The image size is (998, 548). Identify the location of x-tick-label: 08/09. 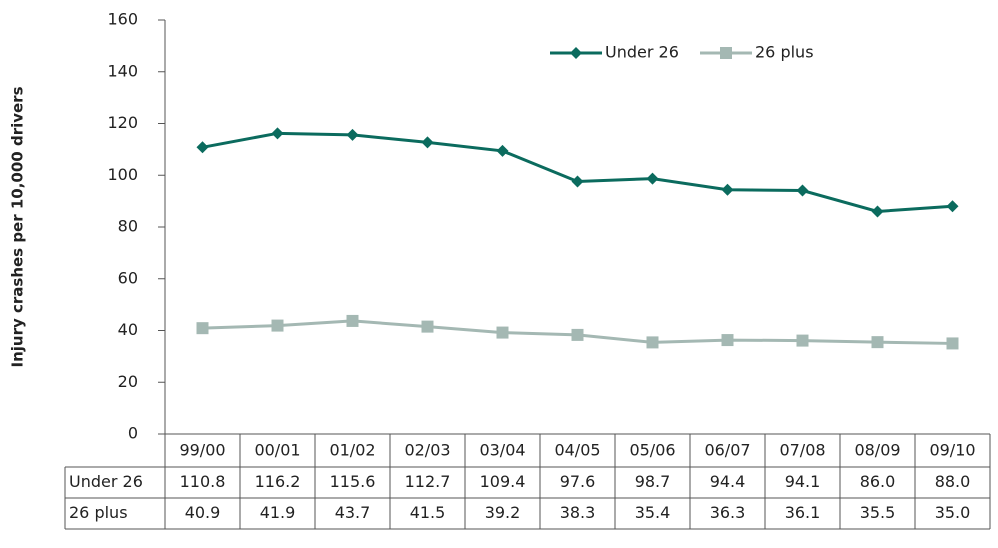
(877, 450).